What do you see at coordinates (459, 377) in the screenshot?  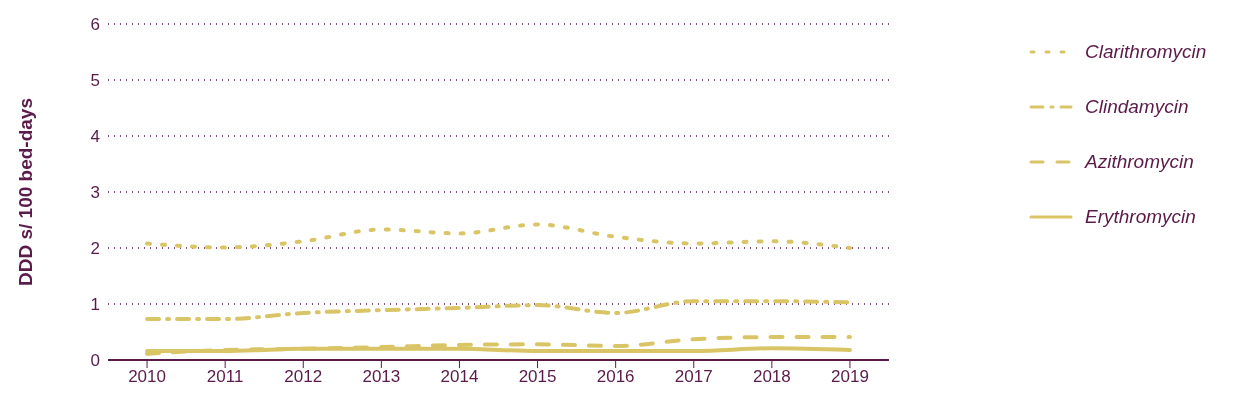 I see `x-tick-label: 2014` at bounding box center [459, 377].